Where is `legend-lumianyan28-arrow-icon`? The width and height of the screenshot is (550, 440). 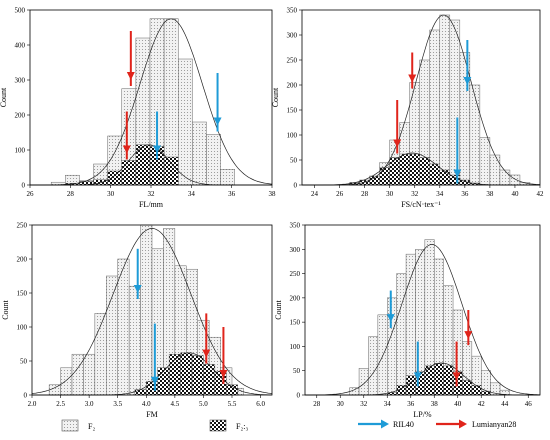 legend-lumianyan28-arrow-icon is located at coordinates (451, 424).